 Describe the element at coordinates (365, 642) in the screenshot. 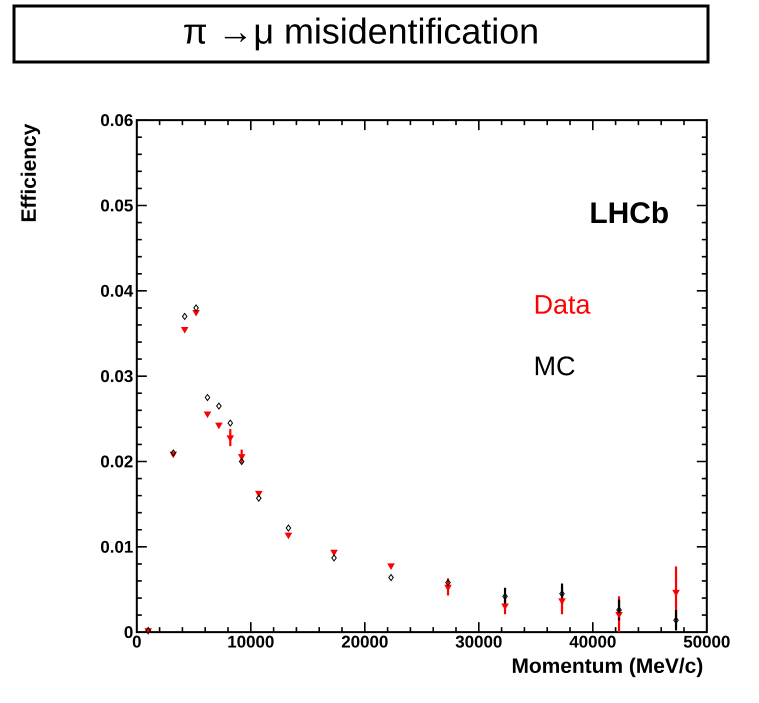

I see `x-tick-label: 20000` at that location.